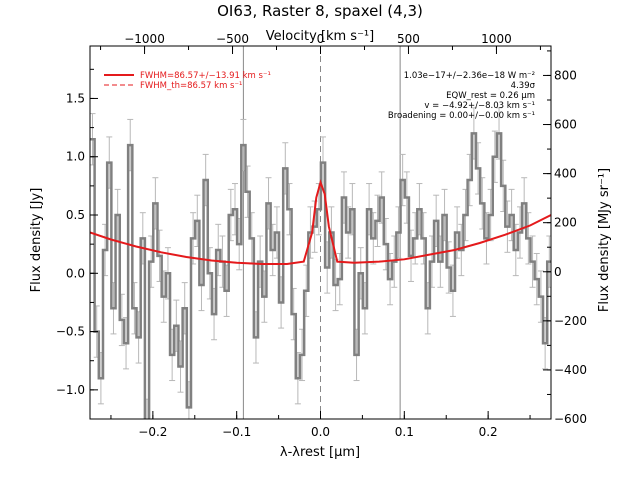 Image resolution: width=640 pixels, height=480 pixels. What do you see at coordinates (570, 419) in the screenshot?
I see `y2-tick-label: −600` at bounding box center [570, 419].